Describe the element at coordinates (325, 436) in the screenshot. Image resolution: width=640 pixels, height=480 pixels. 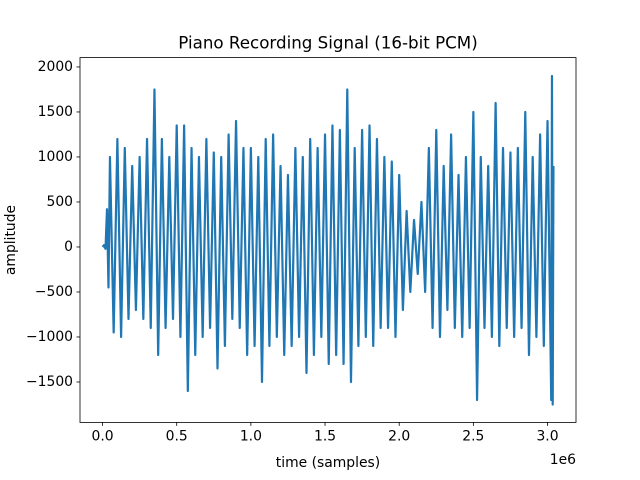
I see `x-tick-label: 1.5` at that location.